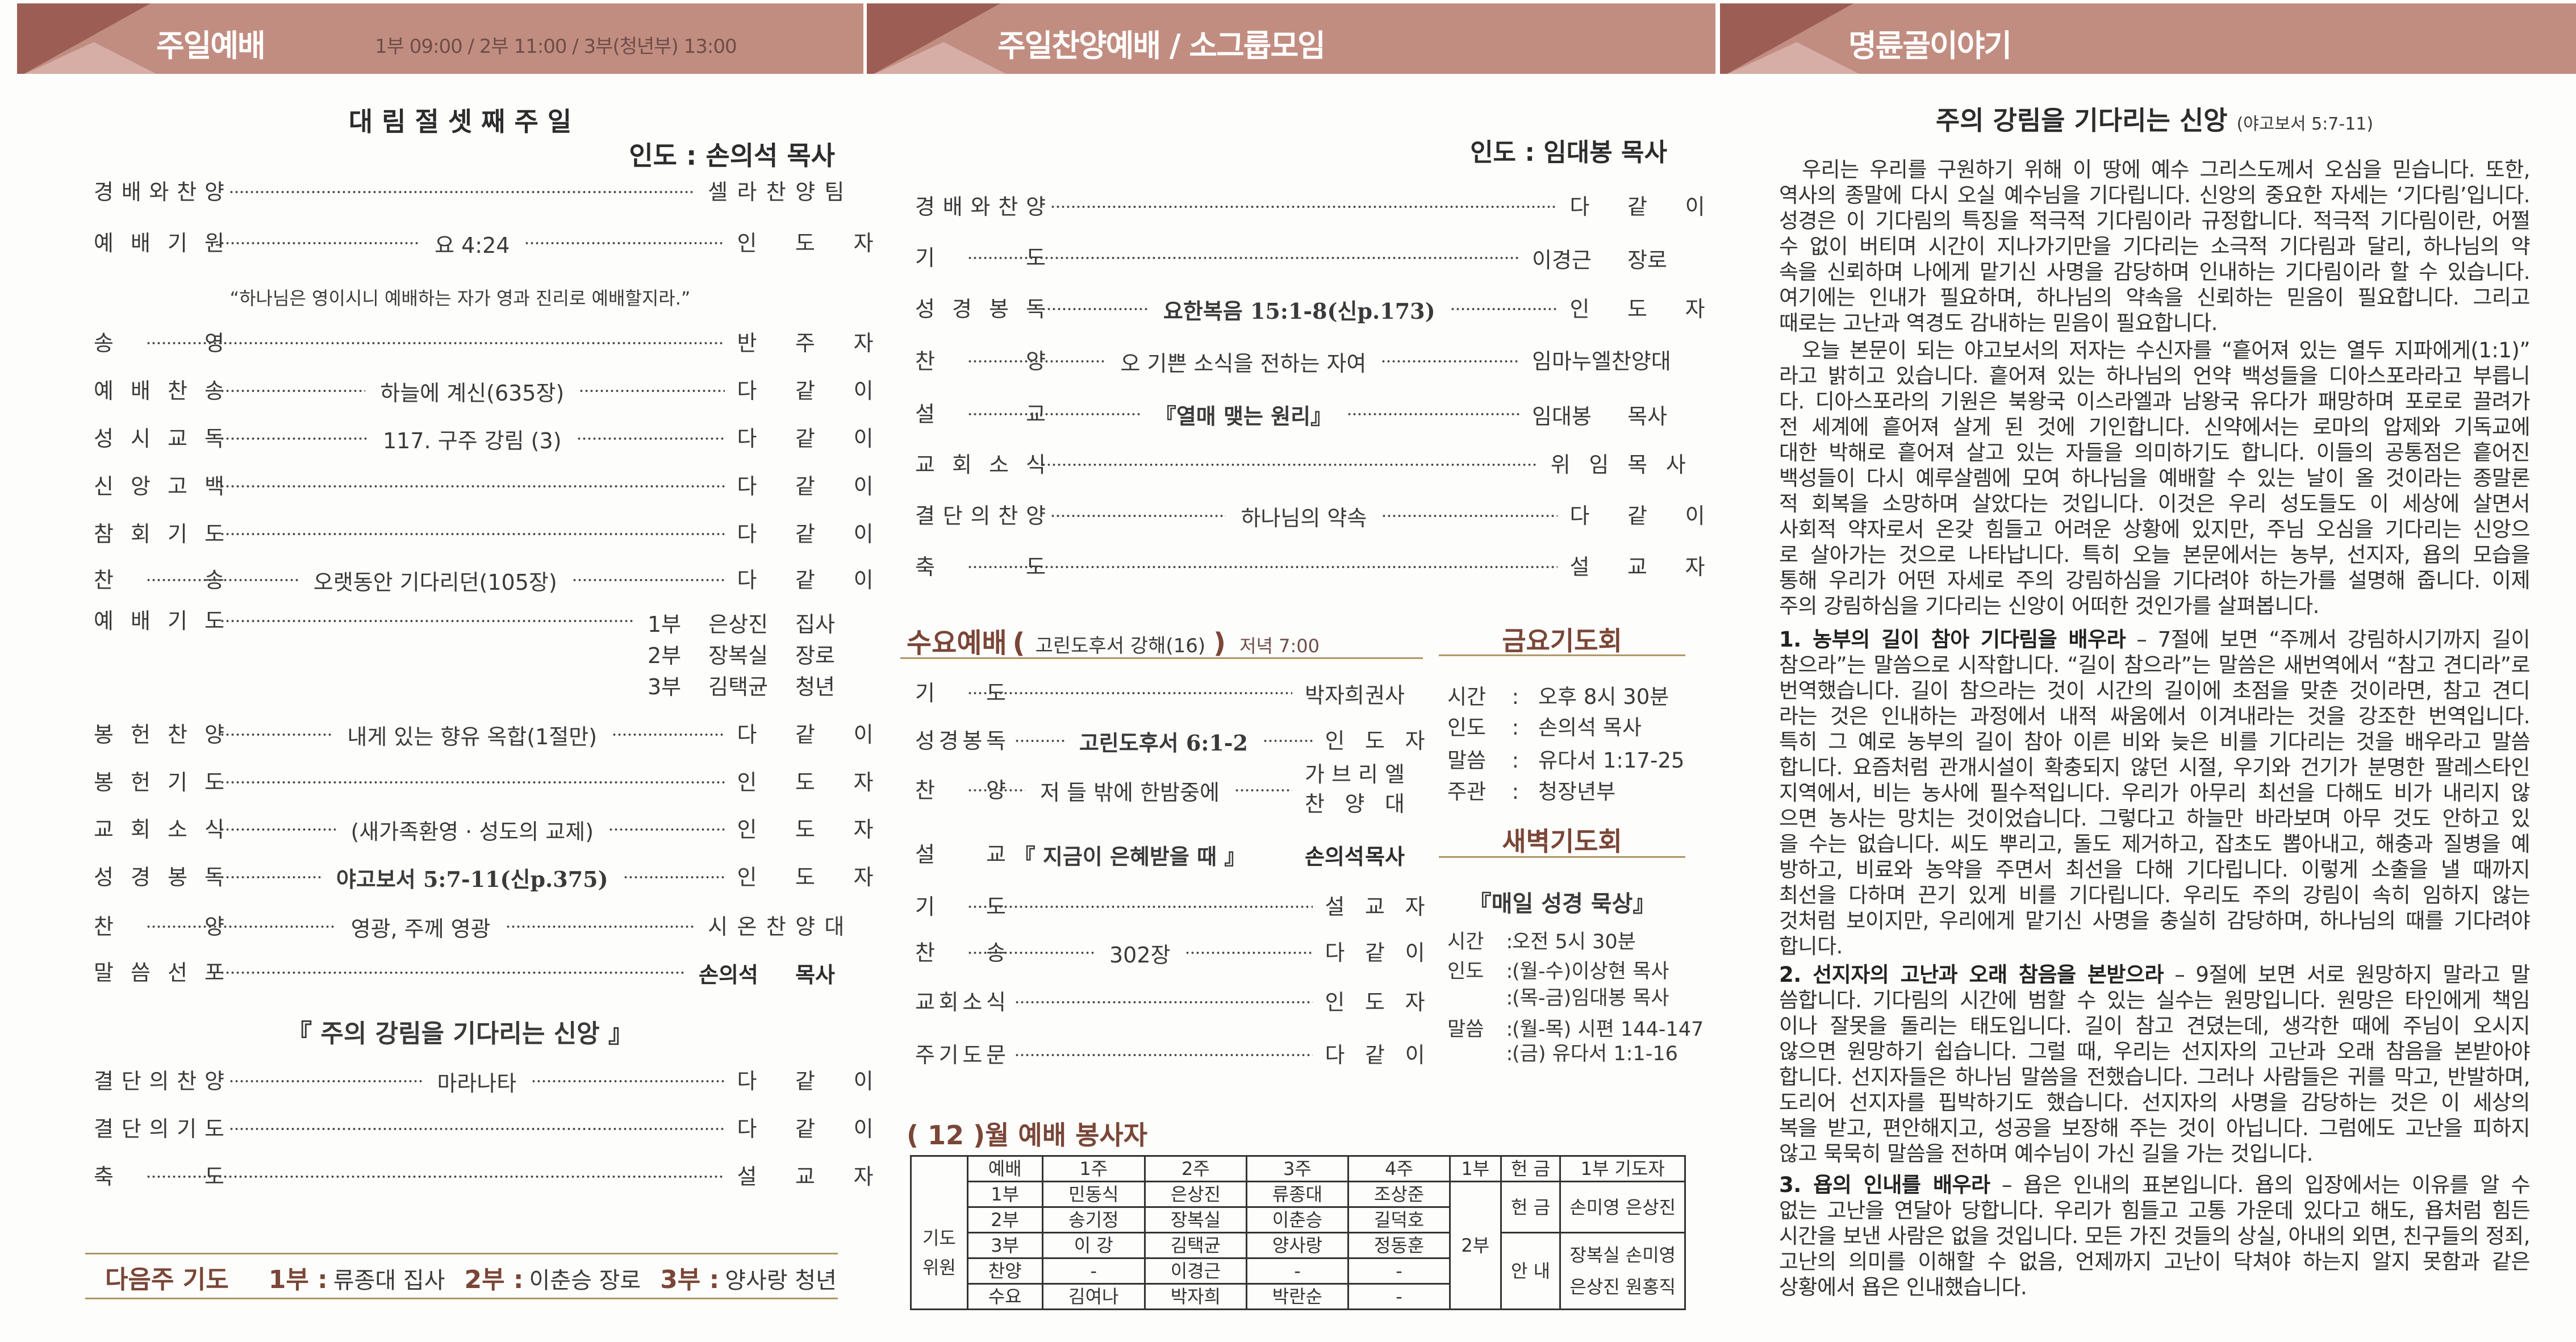 The height and width of the screenshot is (1342, 2576). Describe the element at coordinates (477, 1081) in the screenshot. I see `order-fill: 마라나타` at that location.